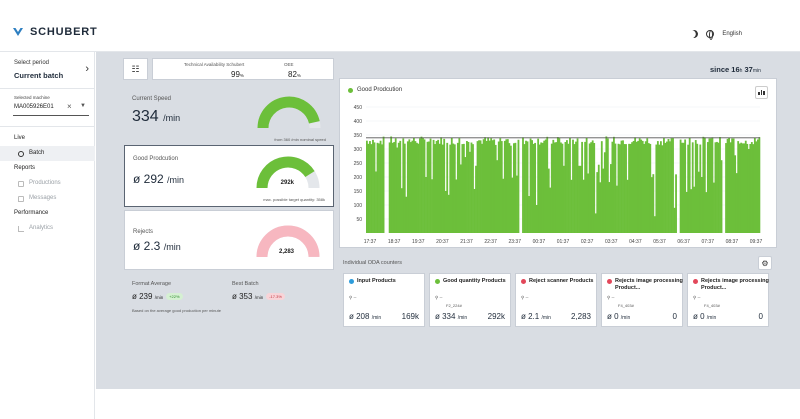 The height and width of the screenshot is (419, 800). Describe the element at coordinates (294, 199) in the screenshot. I see `gauge-note: max. possible target quantity: 358k` at that location.